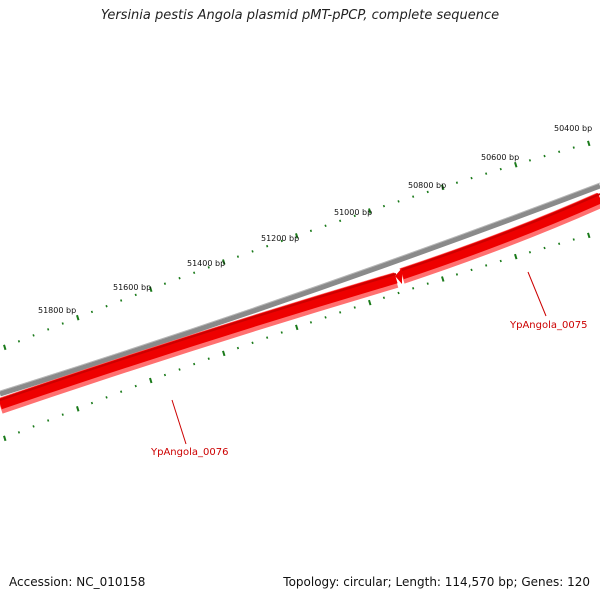 The width and height of the screenshot is (600, 600). Describe the element at coordinates (500, 157) in the screenshot. I see `bp-label-50600: 50600 bp` at that location.